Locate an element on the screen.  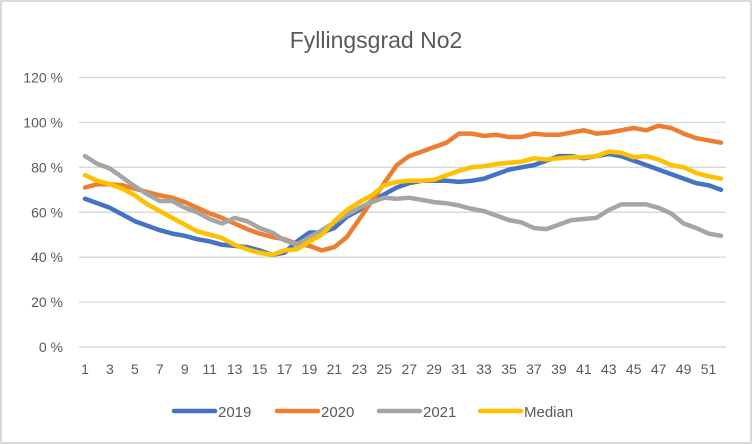
y-tick-label: 40 % is located at coordinates (47, 257).